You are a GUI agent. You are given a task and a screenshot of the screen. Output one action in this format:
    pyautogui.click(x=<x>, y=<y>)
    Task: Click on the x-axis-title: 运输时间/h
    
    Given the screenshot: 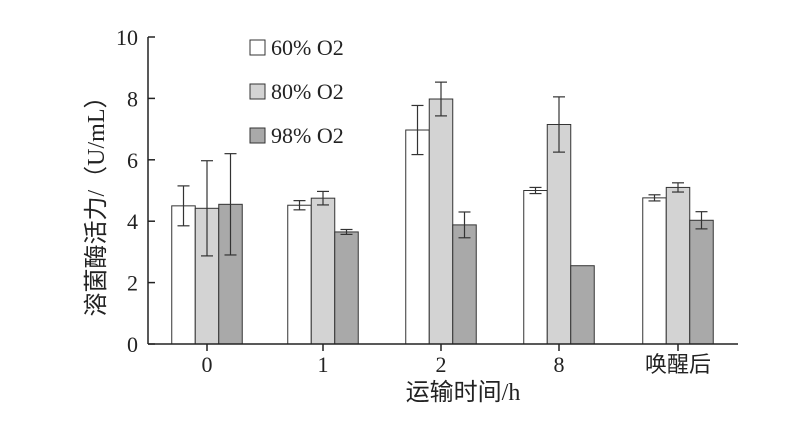 What is the action you would take?
    pyautogui.click(x=463, y=392)
    